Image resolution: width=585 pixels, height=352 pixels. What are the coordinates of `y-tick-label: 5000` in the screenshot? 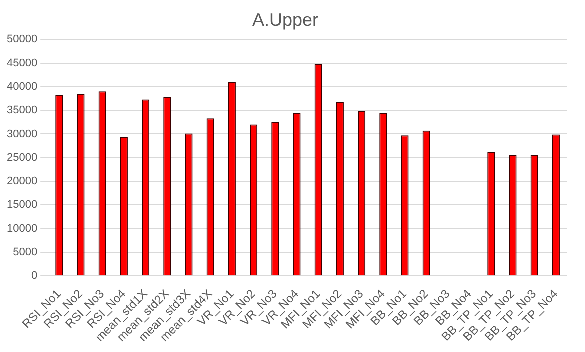 It's located at (25, 252).